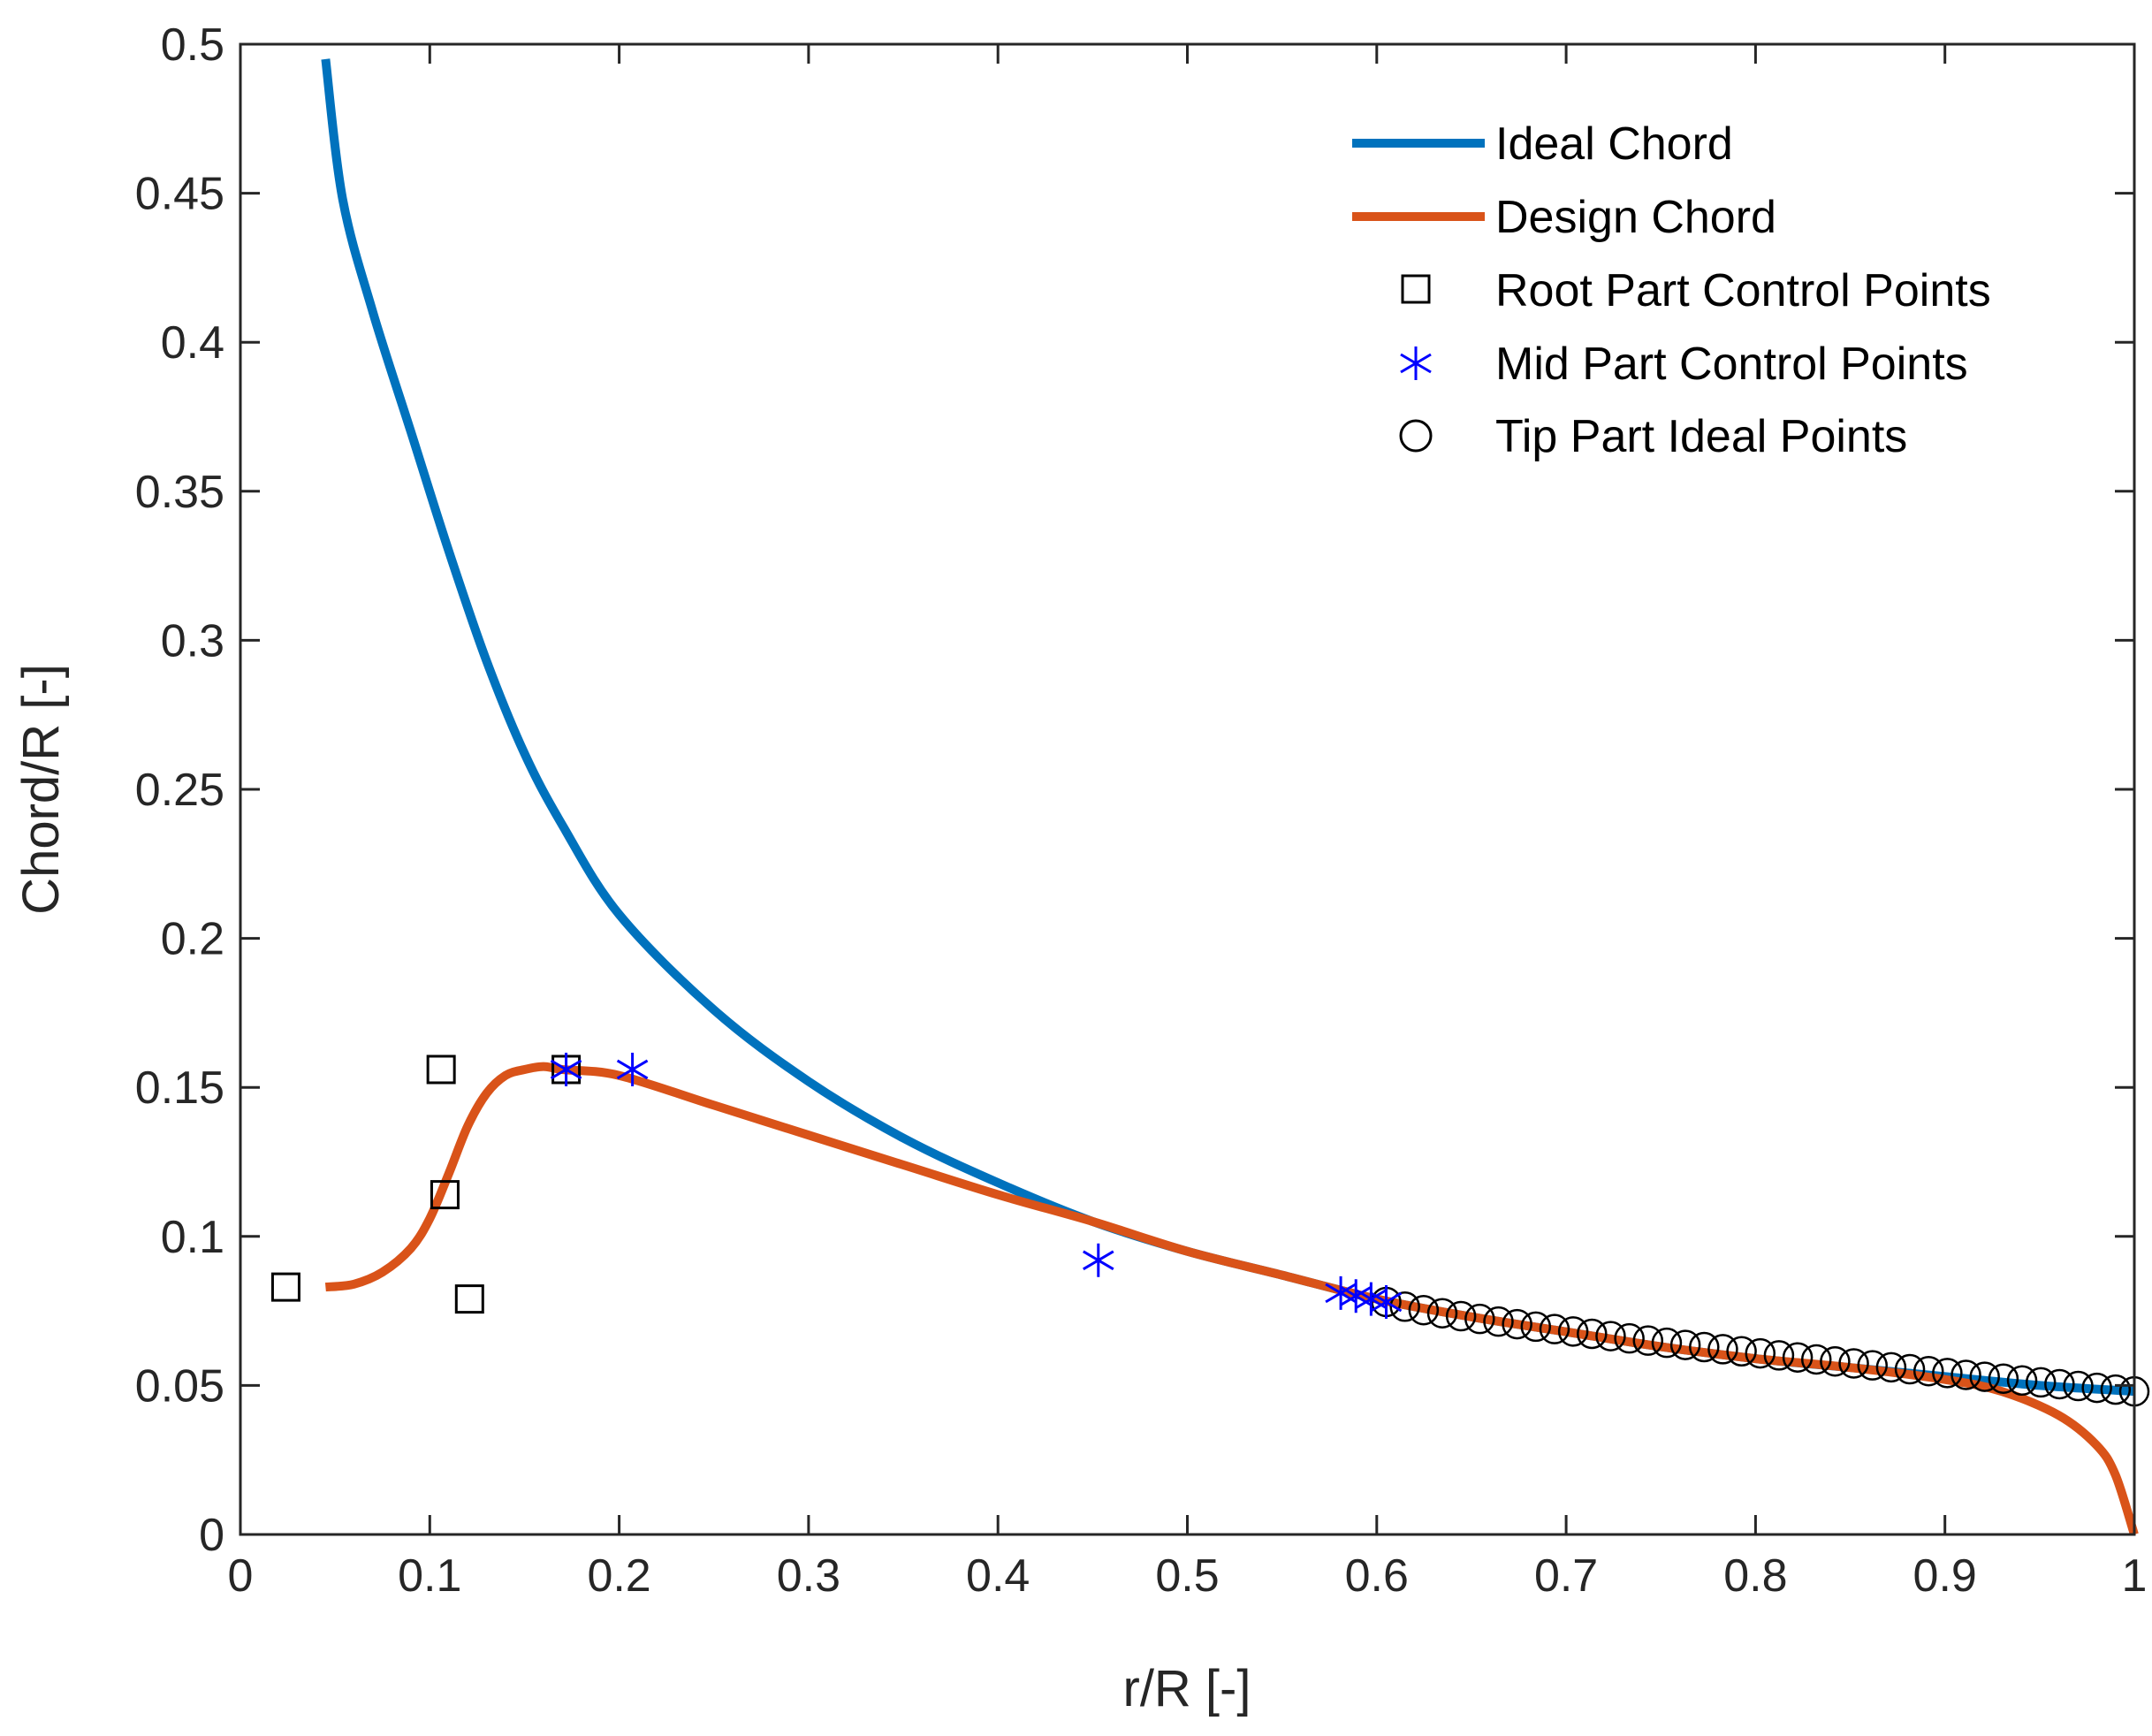 Image resolution: width=2152 pixels, height=1736 pixels. What do you see at coordinates (193, 343) in the screenshot?
I see `y-tick-label: 0.4` at bounding box center [193, 343].